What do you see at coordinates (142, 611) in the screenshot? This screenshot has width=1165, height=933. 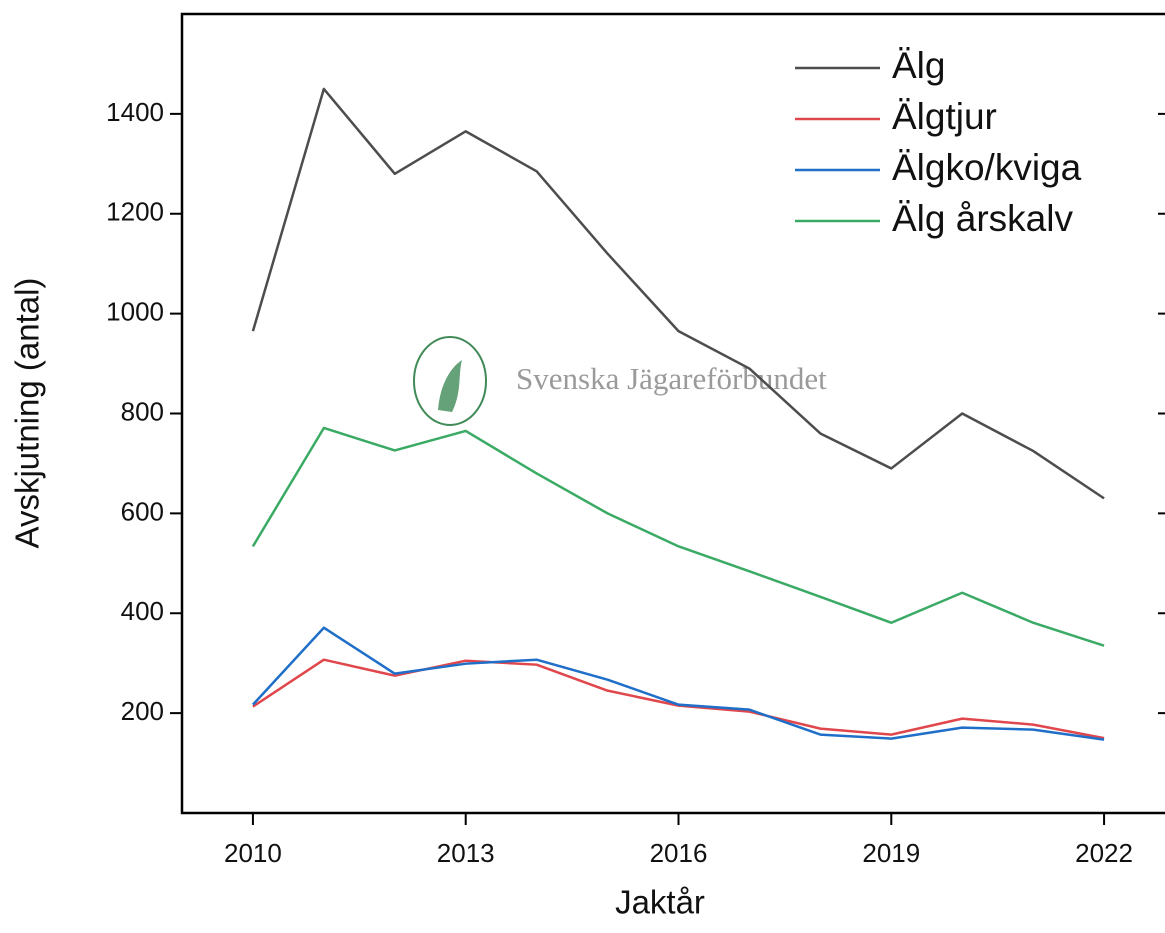 I see `y-tick-label: 400` at bounding box center [142, 611].